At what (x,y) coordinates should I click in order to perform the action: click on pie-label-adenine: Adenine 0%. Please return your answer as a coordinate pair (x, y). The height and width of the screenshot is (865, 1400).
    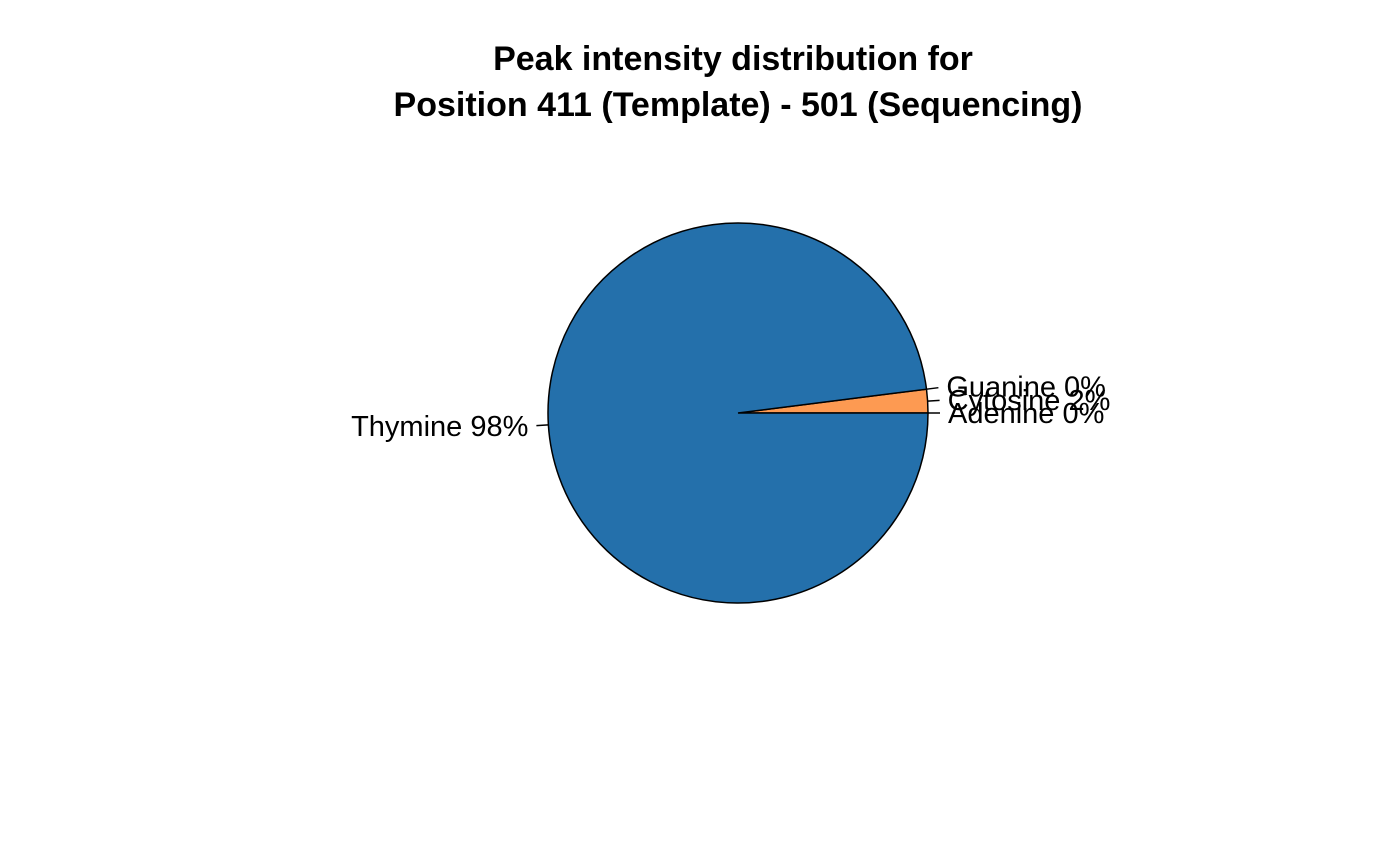
    Looking at the image, I should click on (1026, 414).